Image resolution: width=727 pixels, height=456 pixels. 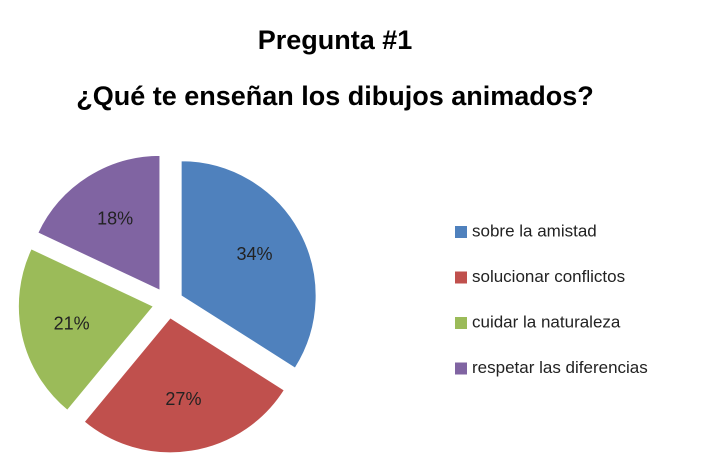 What do you see at coordinates (548, 276) in the screenshot?
I see `legend-label: solucionar conflictos` at bounding box center [548, 276].